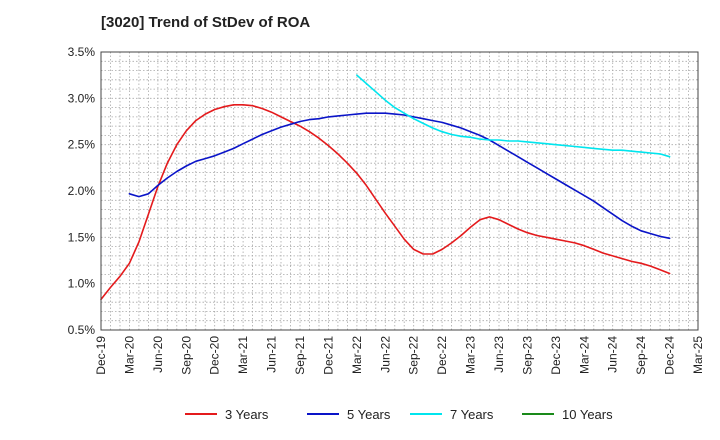 The width and height of the screenshot is (720, 440). Describe the element at coordinates (527, 355) in the screenshot. I see `x-tick-label: Sep-23` at that location.